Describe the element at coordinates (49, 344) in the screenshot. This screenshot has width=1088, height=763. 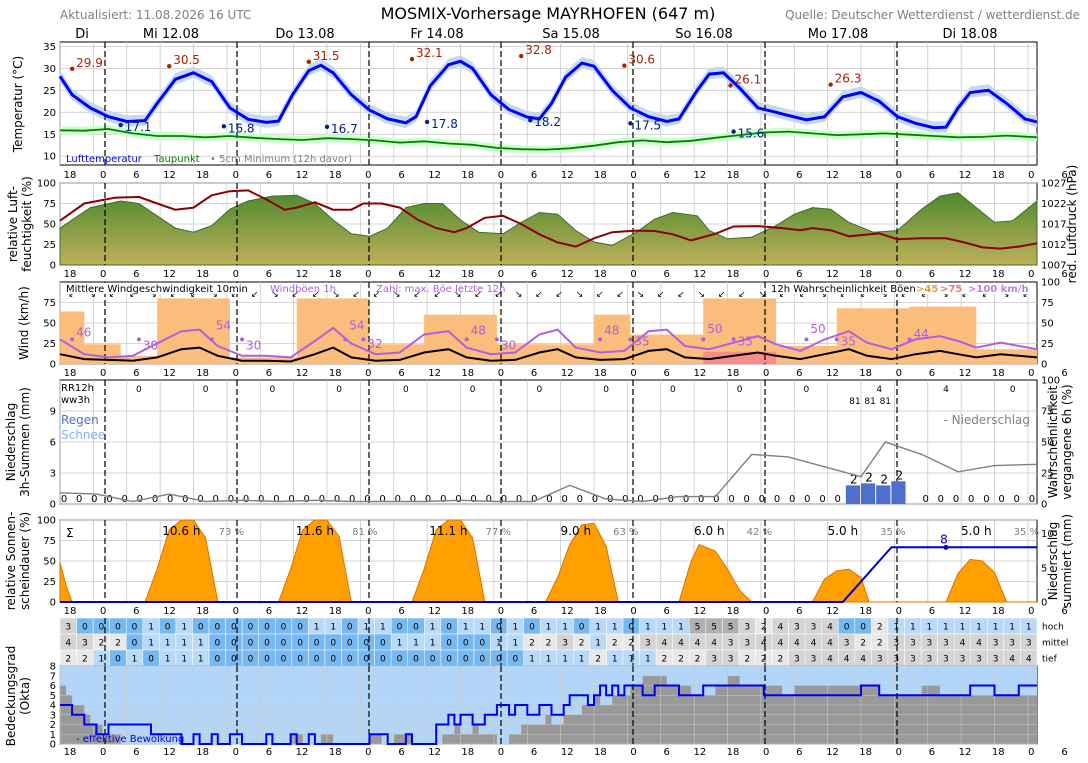
I see `y-tick-label: 25` at that location.